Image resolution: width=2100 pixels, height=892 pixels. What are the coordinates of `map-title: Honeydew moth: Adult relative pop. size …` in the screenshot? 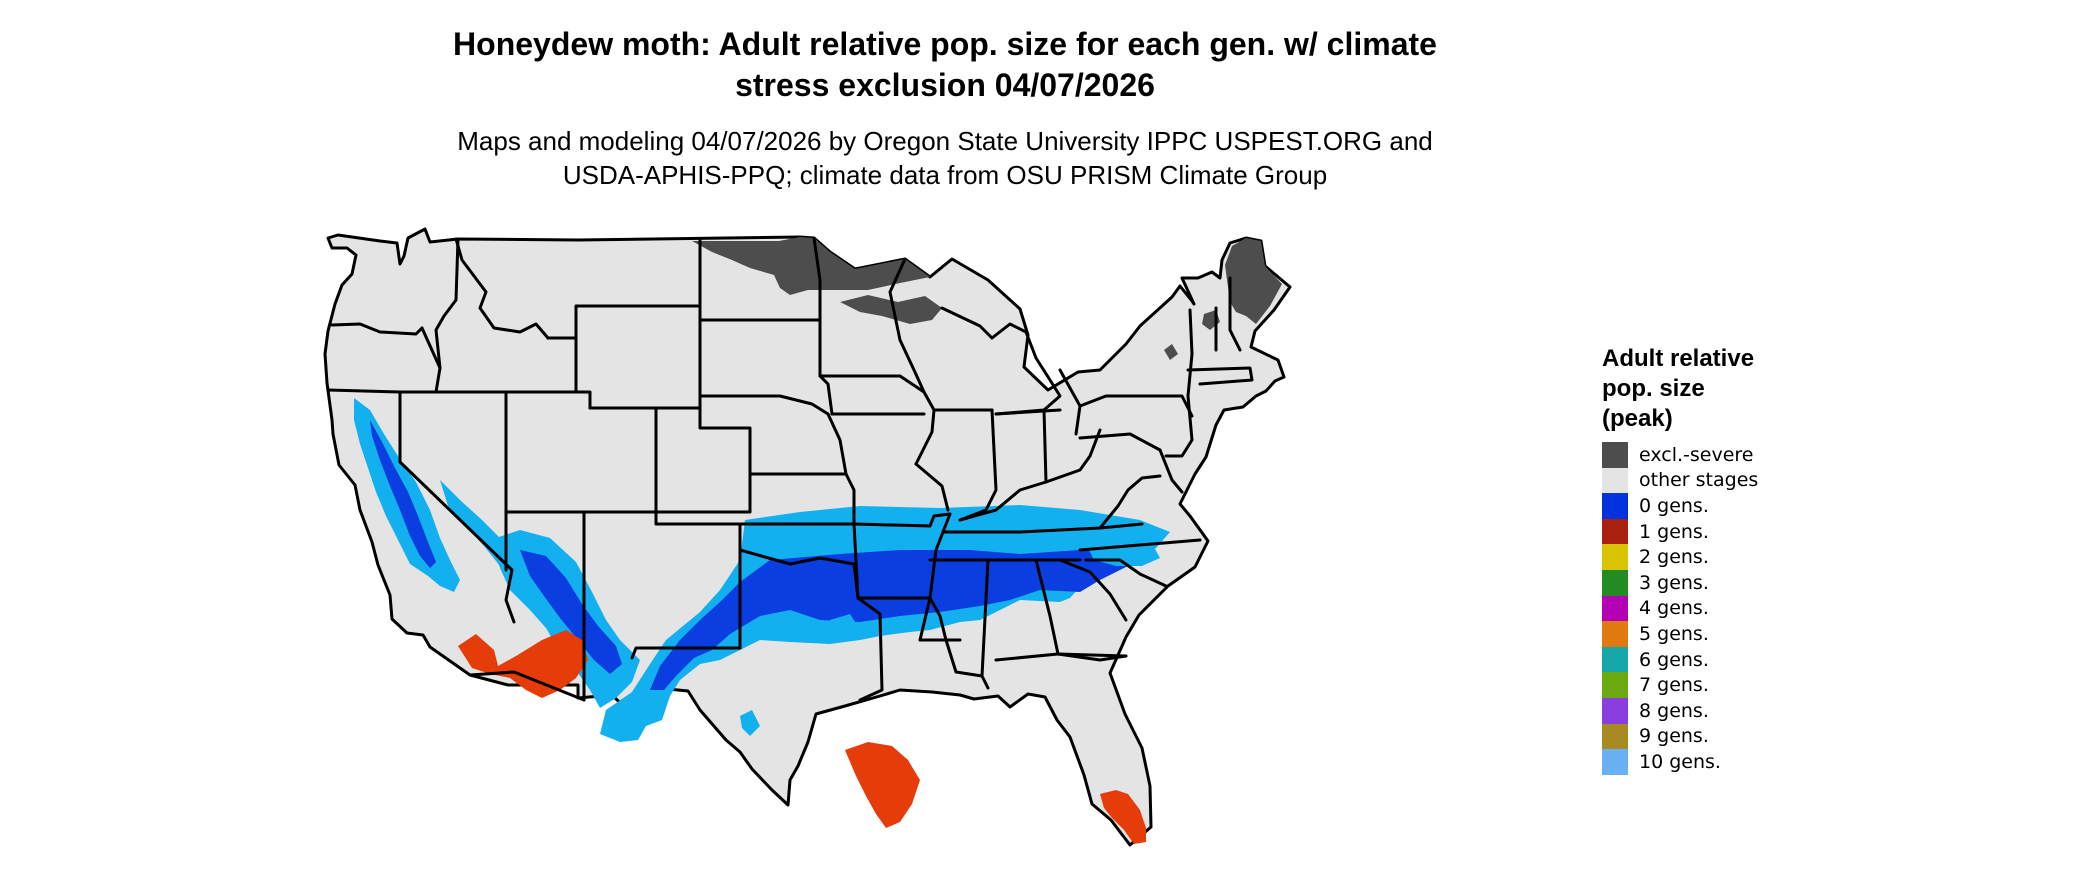 It's located at (945, 65).